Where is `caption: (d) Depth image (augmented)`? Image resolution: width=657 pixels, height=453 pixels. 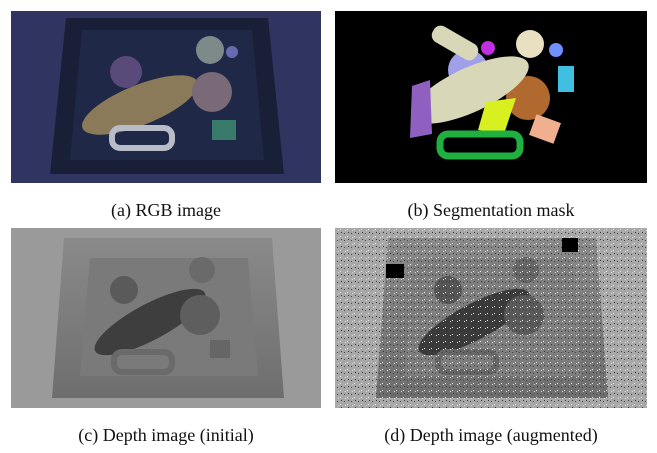 caption: (d) Depth image (augmented) is located at coordinates (491, 435).